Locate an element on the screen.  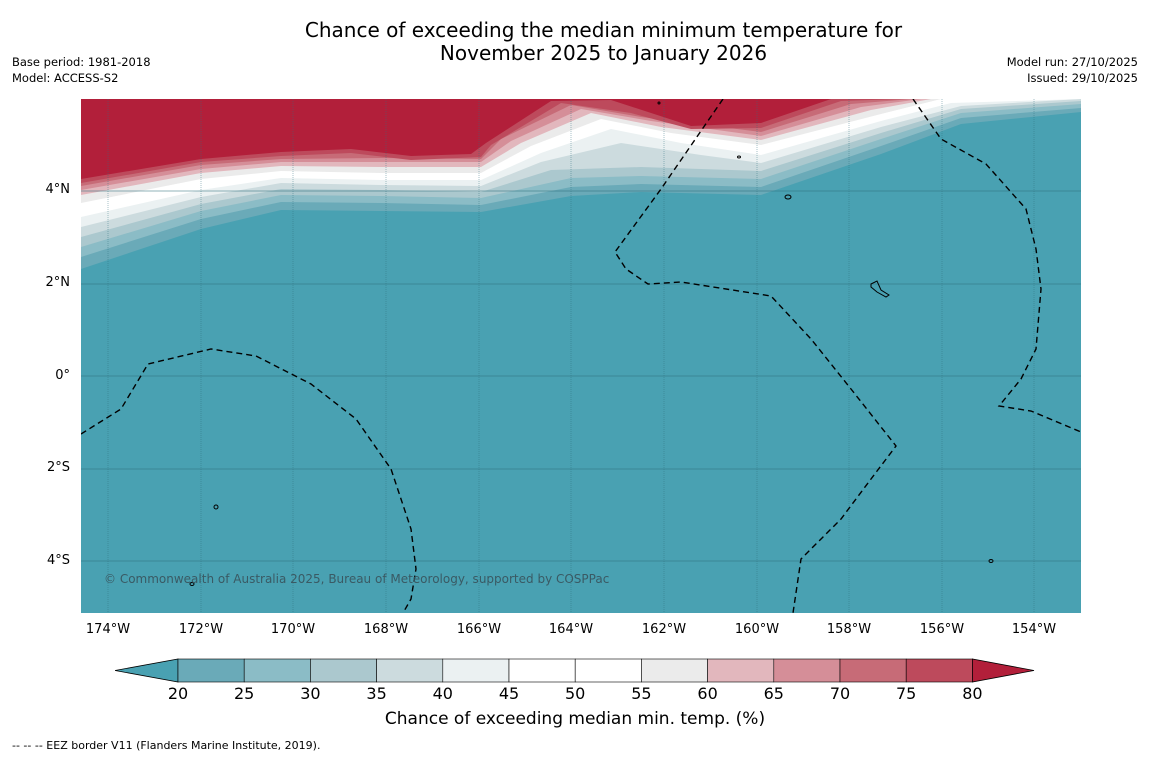
model-info: Base period: 1981-2018 Model: ACCESS-S2 is located at coordinates (81, 70).